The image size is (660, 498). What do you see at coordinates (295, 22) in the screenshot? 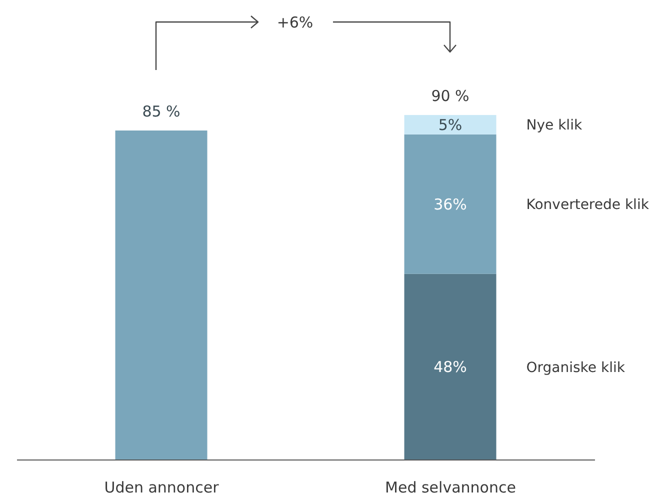
I see `text: +6%` at bounding box center [295, 22].